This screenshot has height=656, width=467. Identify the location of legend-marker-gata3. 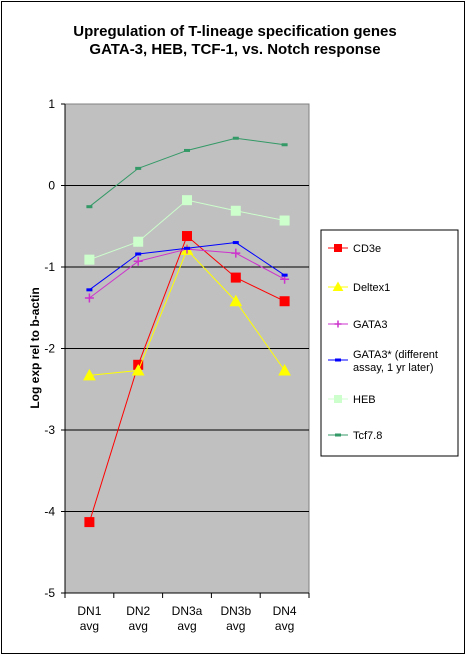
(338, 324).